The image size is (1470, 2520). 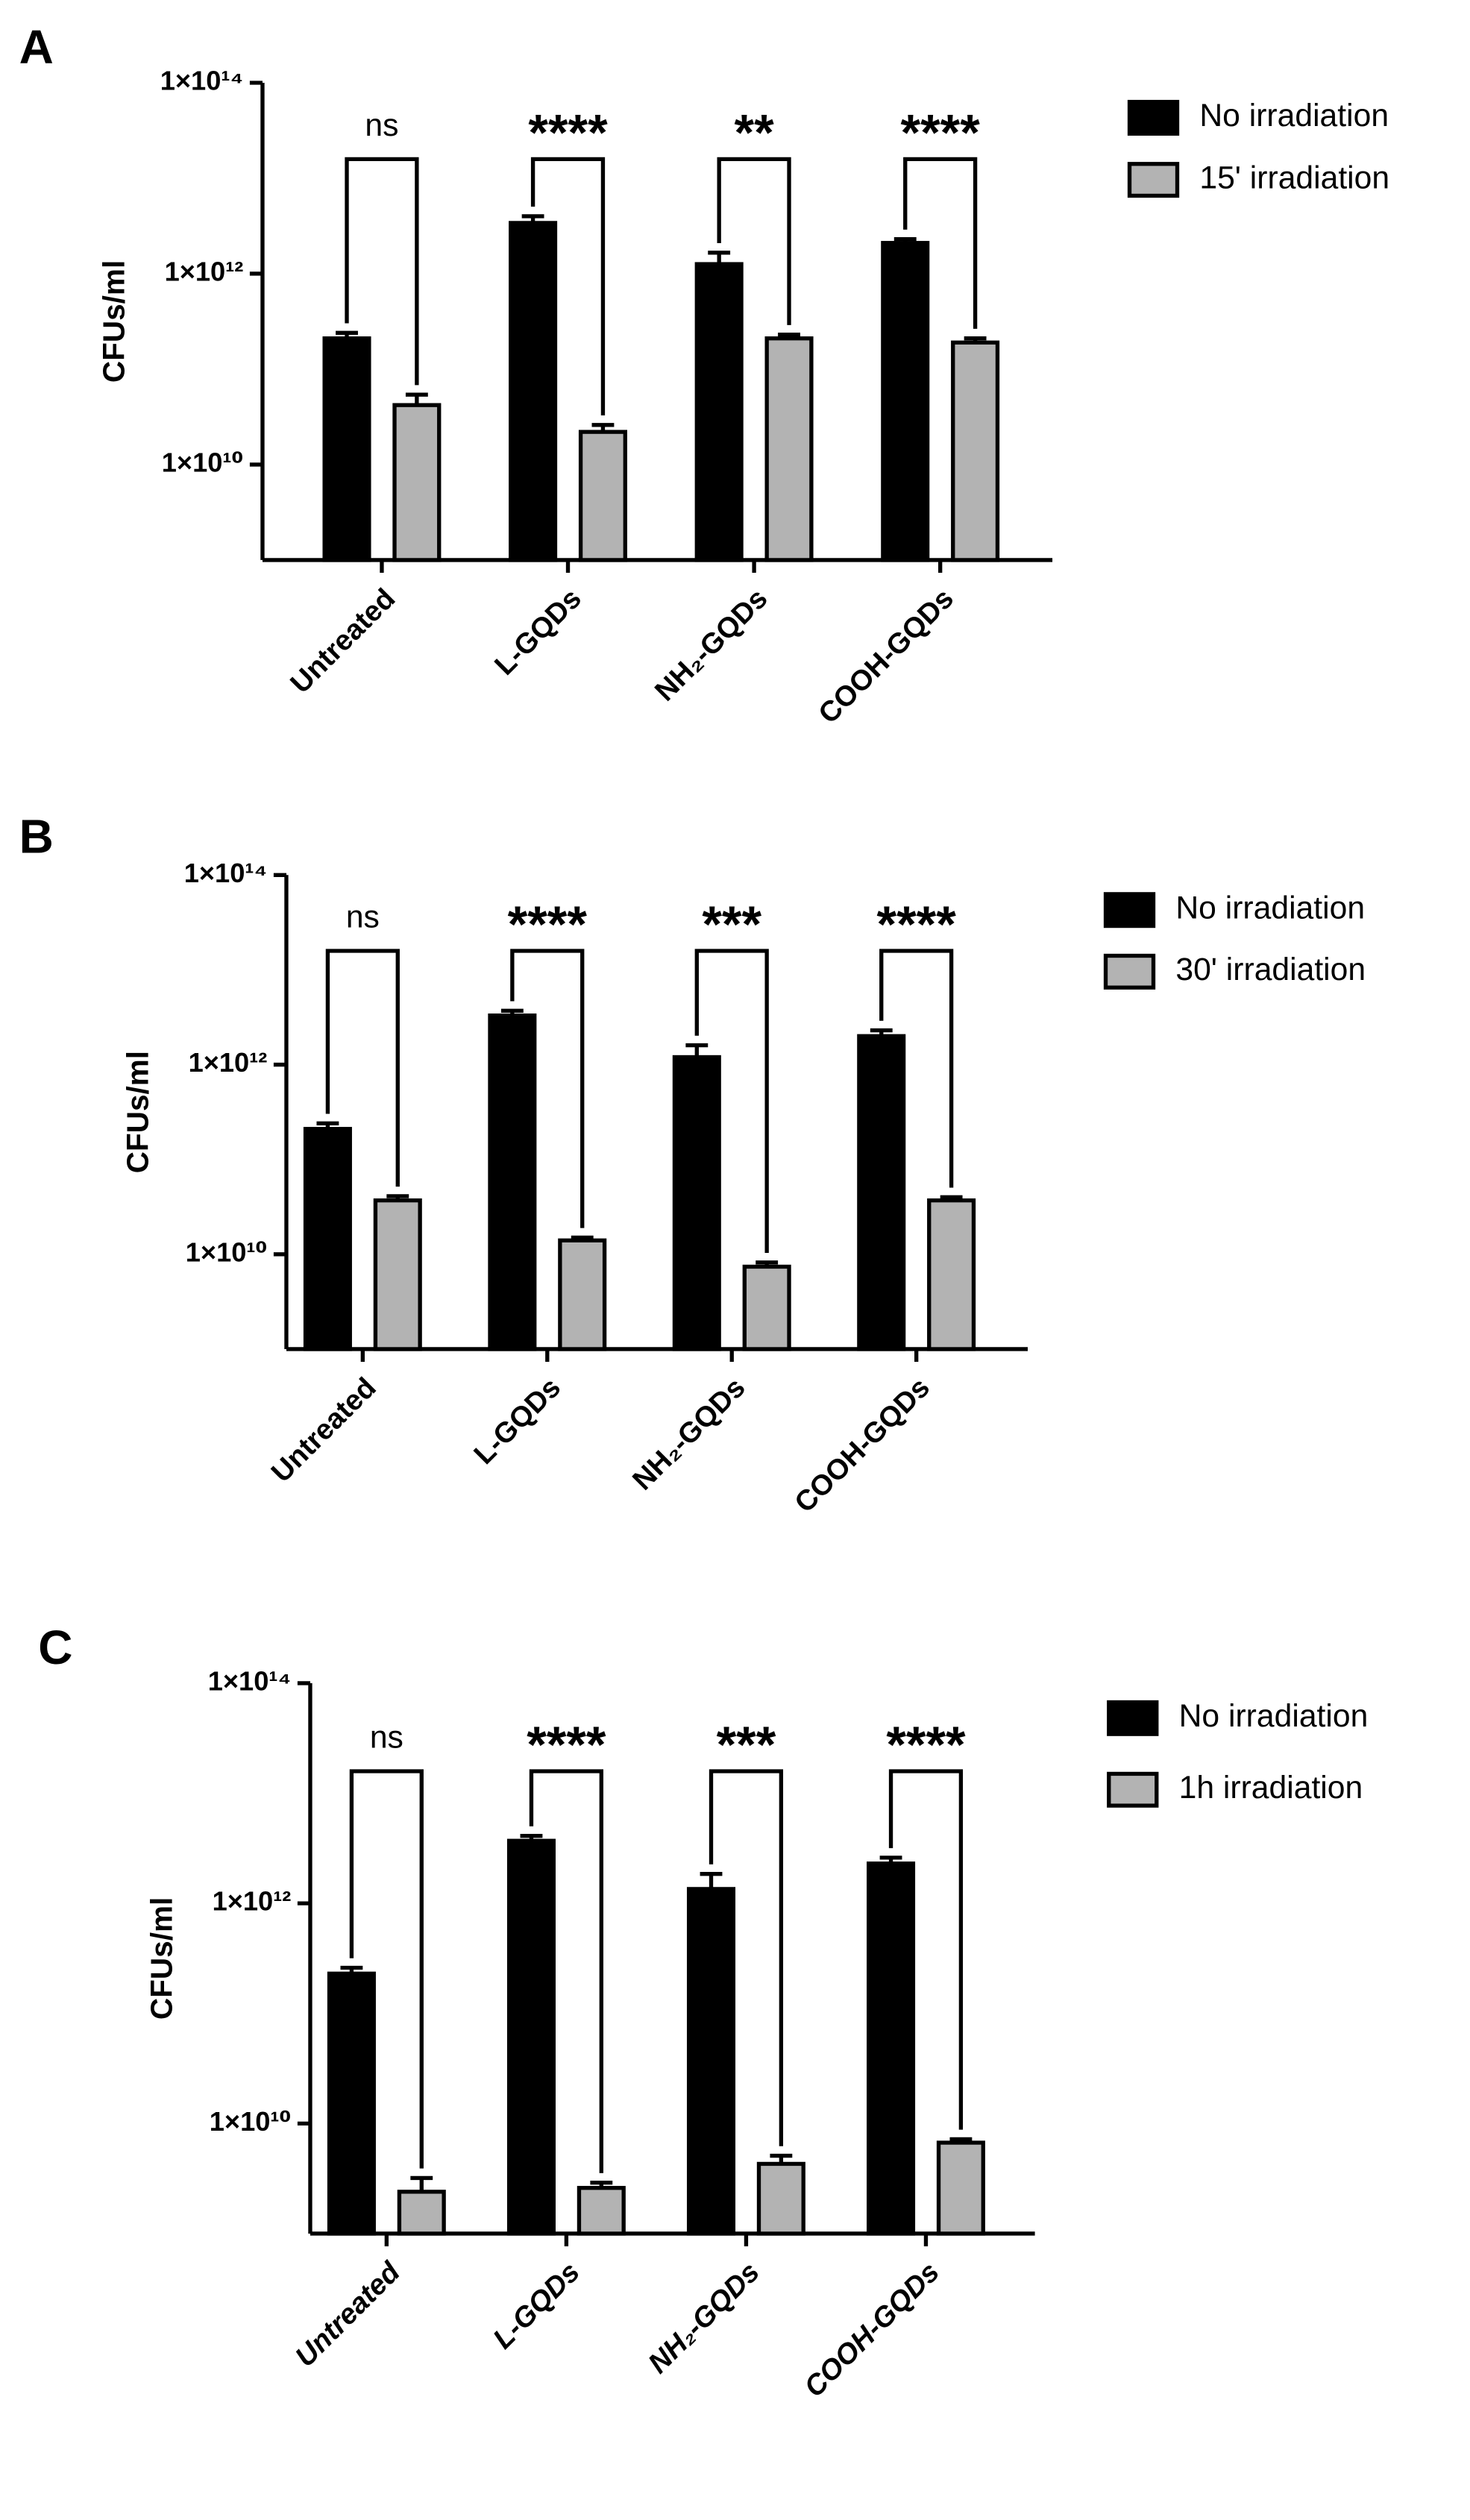 I want to click on legend-label: 1h irradiation, so click(x=1271, y=1788).